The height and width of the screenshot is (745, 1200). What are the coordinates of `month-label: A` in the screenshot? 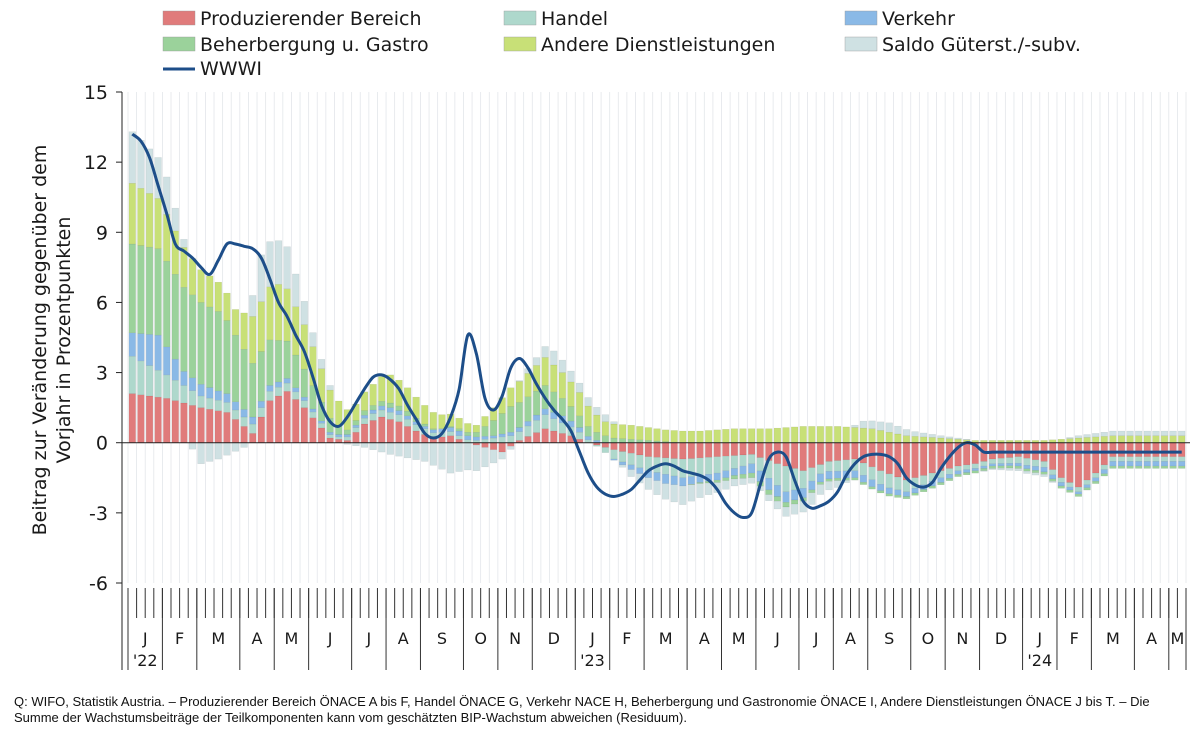 It's located at (257, 638).